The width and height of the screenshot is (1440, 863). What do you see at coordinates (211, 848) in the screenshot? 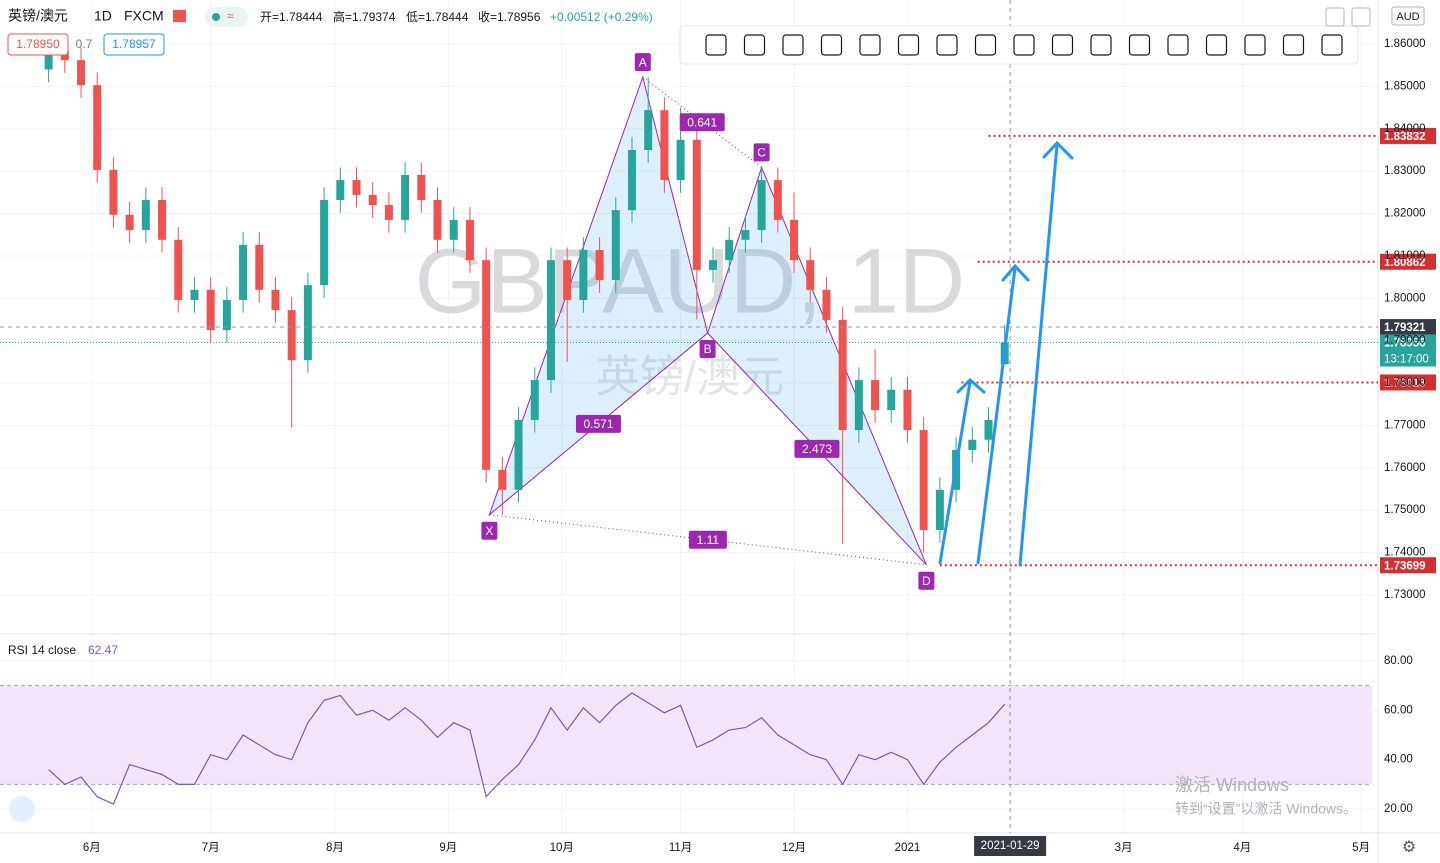
I see `x-tick-label: 7月` at bounding box center [211, 848].